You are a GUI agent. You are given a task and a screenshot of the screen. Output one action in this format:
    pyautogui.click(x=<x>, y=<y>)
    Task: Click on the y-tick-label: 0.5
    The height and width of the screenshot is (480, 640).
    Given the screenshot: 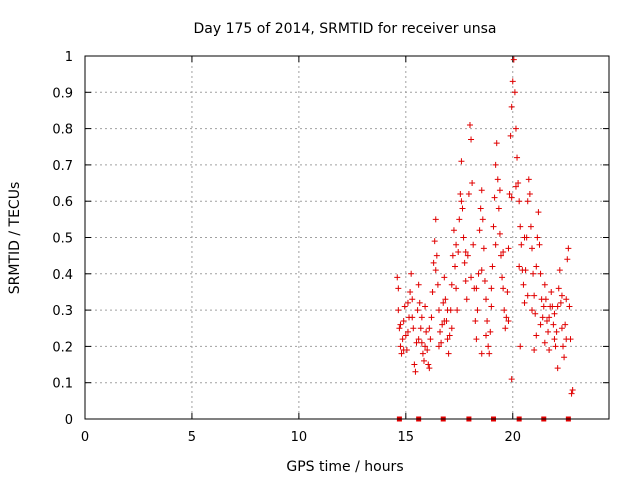 What is the action you would take?
    pyautogui.click(x=62, y=239)
    